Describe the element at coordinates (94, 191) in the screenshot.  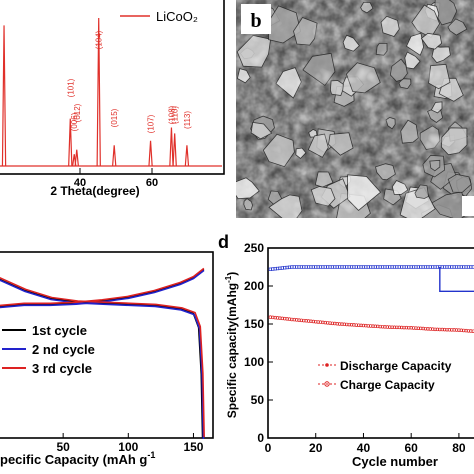
I see `panel-a-x-axis-label: 2 Theta(degree)` at that location.